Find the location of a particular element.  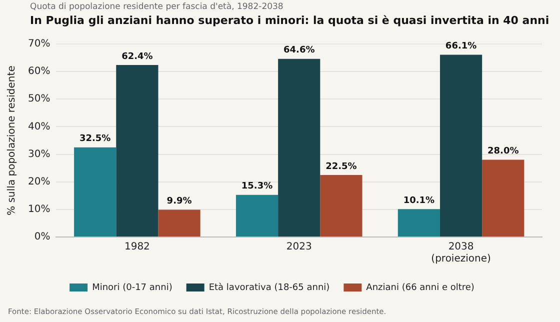

y-axis-title: % sulla popolazione residente is located at coordinates (12, 141).